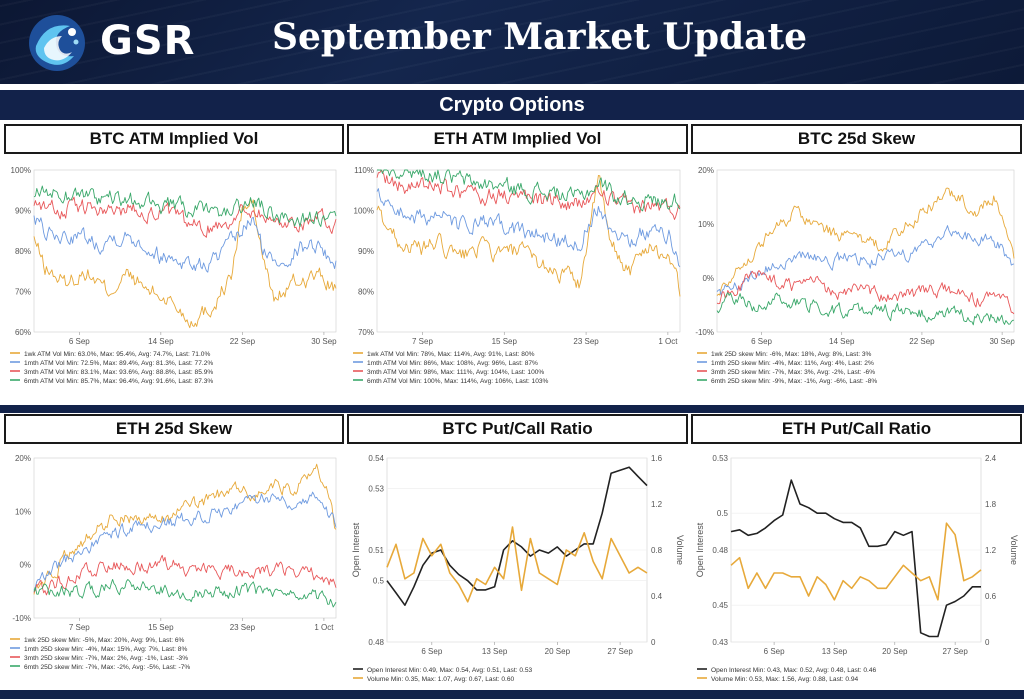  What do you see at coordinates (185, 575) in the screenshot?
I see `series-line-3mth-25d-skew` at bounding box center [185, 575].